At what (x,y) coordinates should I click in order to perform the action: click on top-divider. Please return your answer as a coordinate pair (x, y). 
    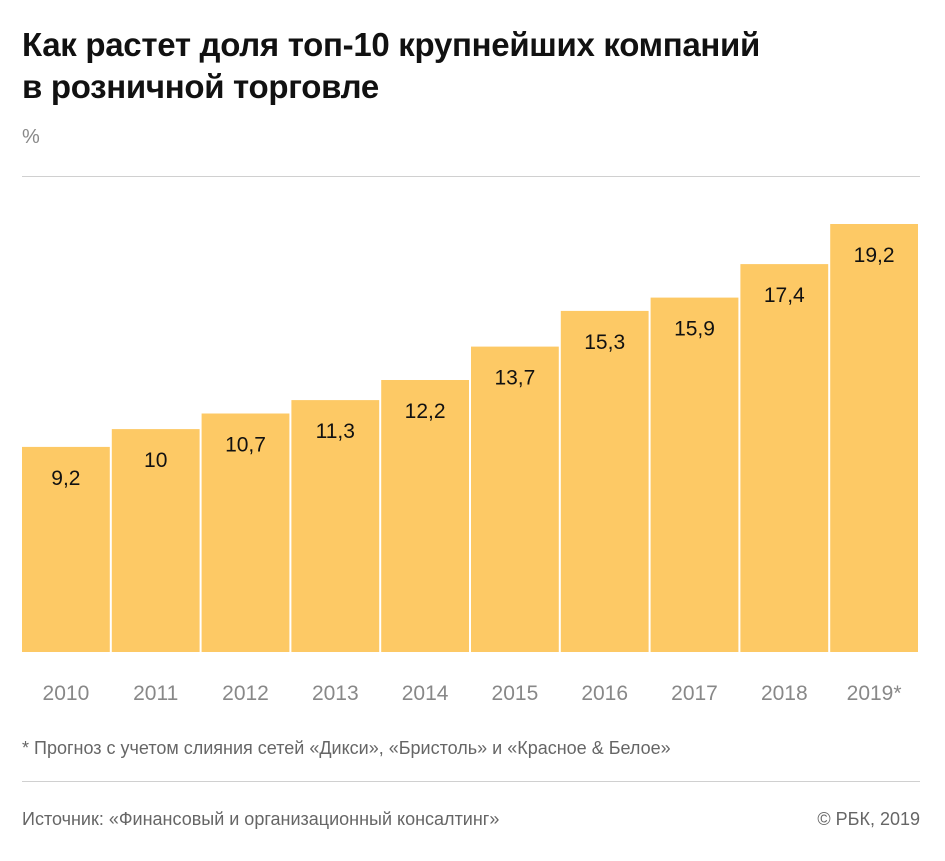
    Looking at the image, I should click on (471, 176).